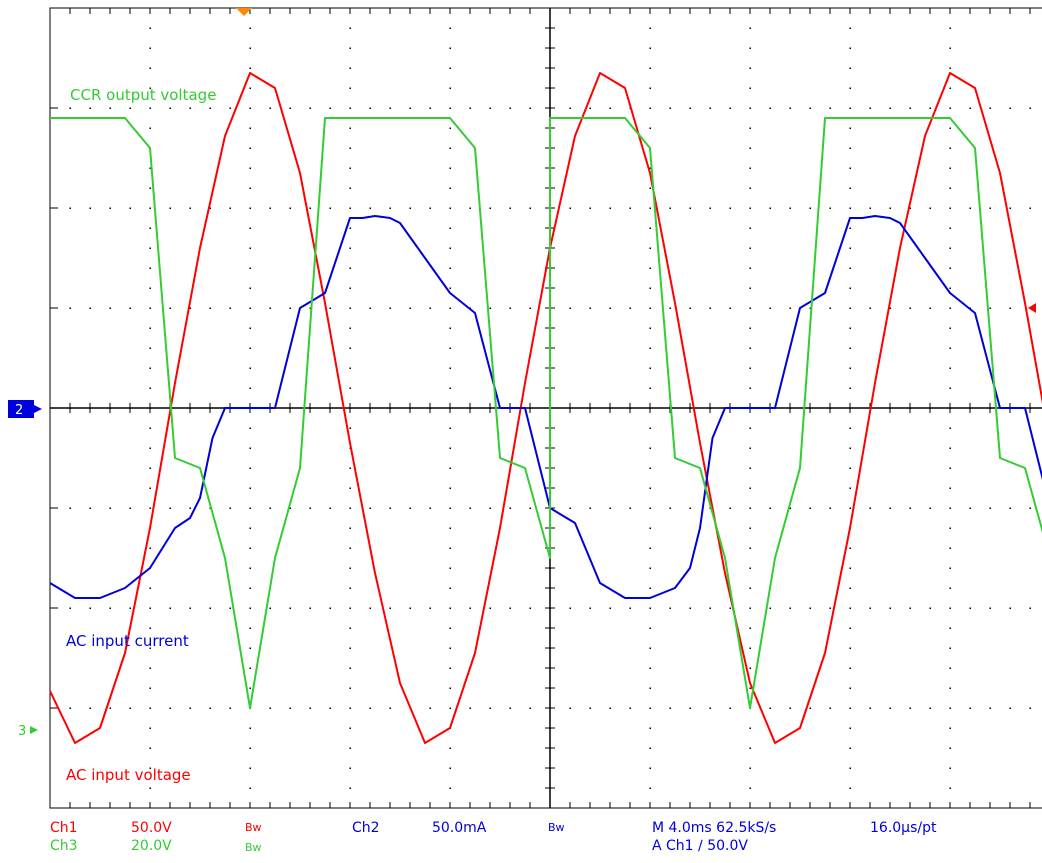  I want to click on ch3-ground-marker: 3, so click(28, 731).